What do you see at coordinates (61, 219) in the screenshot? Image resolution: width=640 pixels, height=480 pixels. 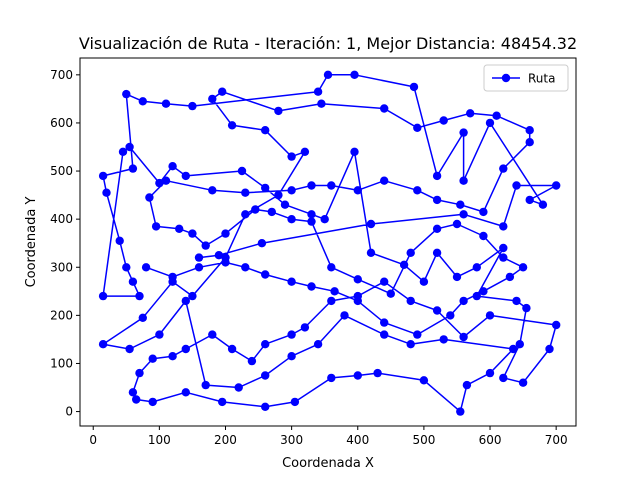 I see `y-tick-label: 400` at bounding box center [61, 219].